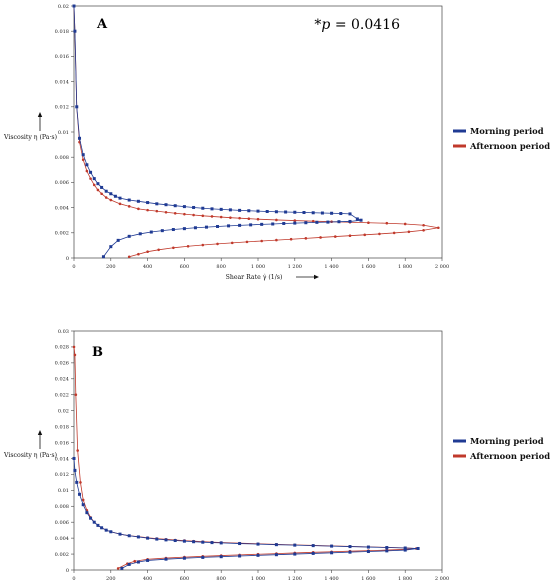  Describe the element at coordinates (63, 133) in the screenshot. I see `y-tick-label: 0.01` at that location.